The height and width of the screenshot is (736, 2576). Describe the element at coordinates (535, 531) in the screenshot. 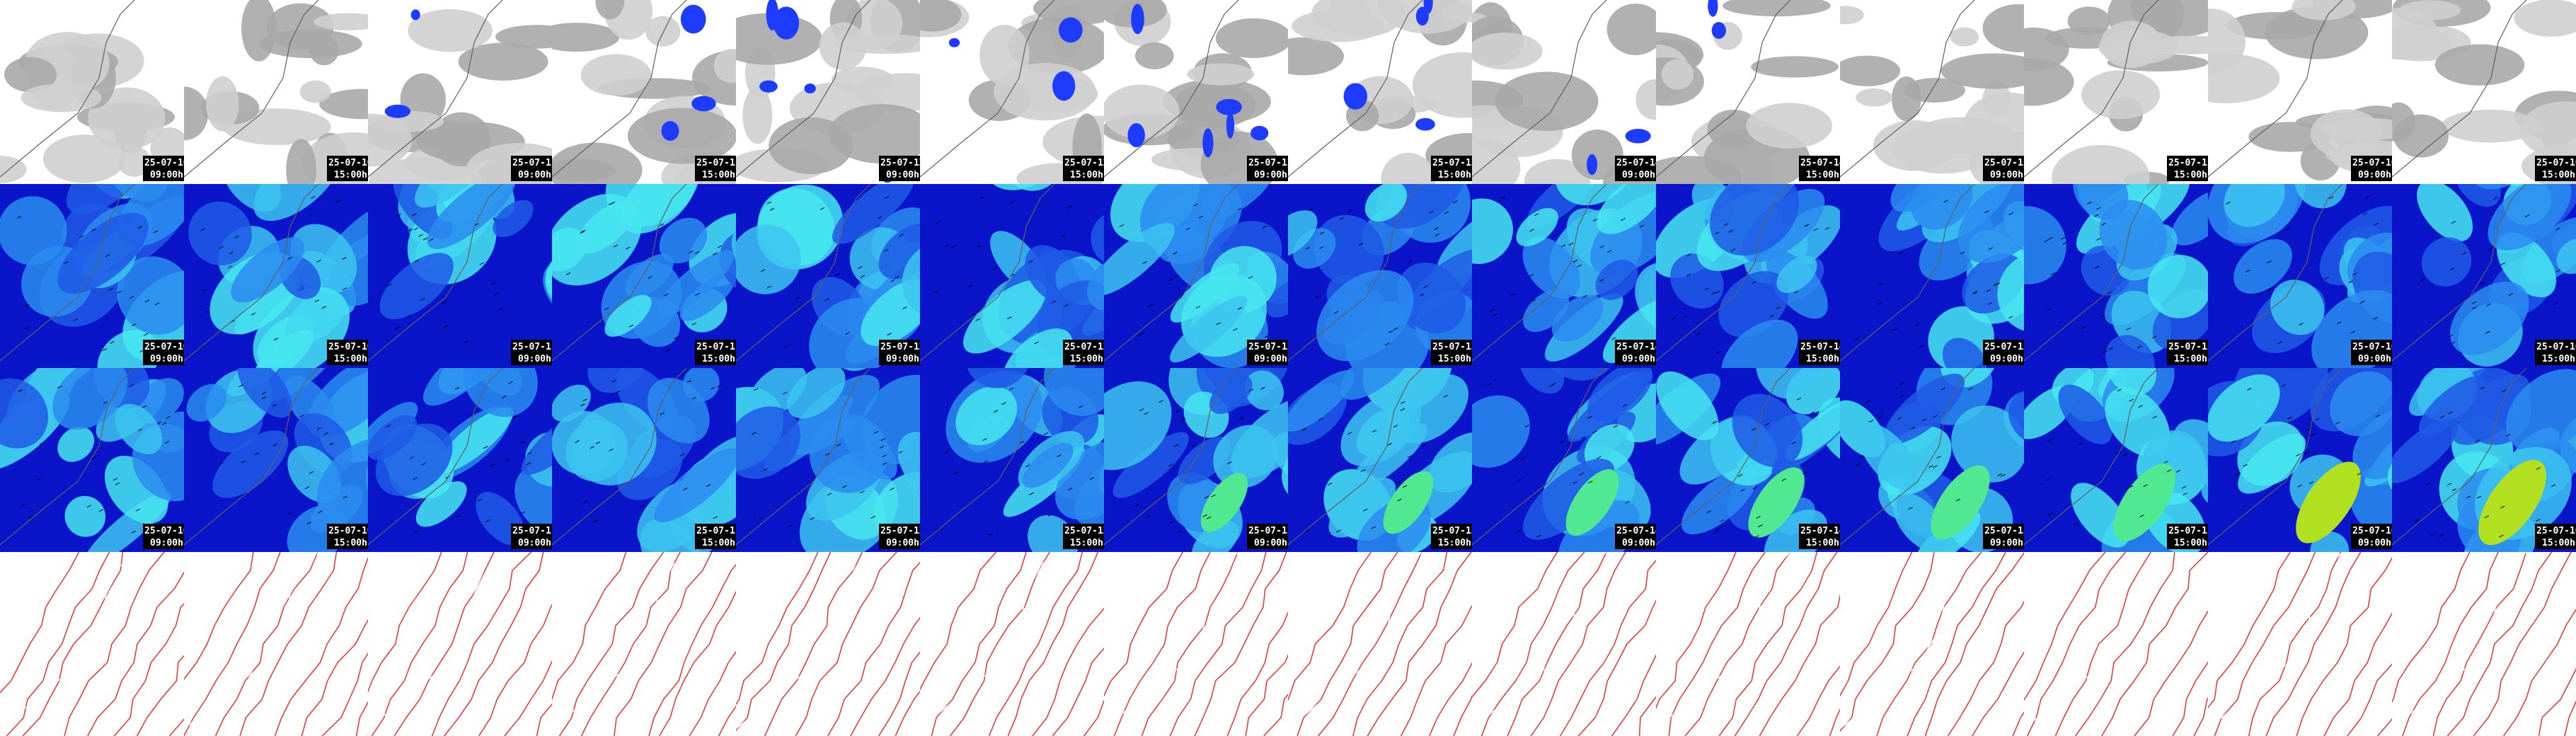

I see `date-label: 25-07-11` at that location.